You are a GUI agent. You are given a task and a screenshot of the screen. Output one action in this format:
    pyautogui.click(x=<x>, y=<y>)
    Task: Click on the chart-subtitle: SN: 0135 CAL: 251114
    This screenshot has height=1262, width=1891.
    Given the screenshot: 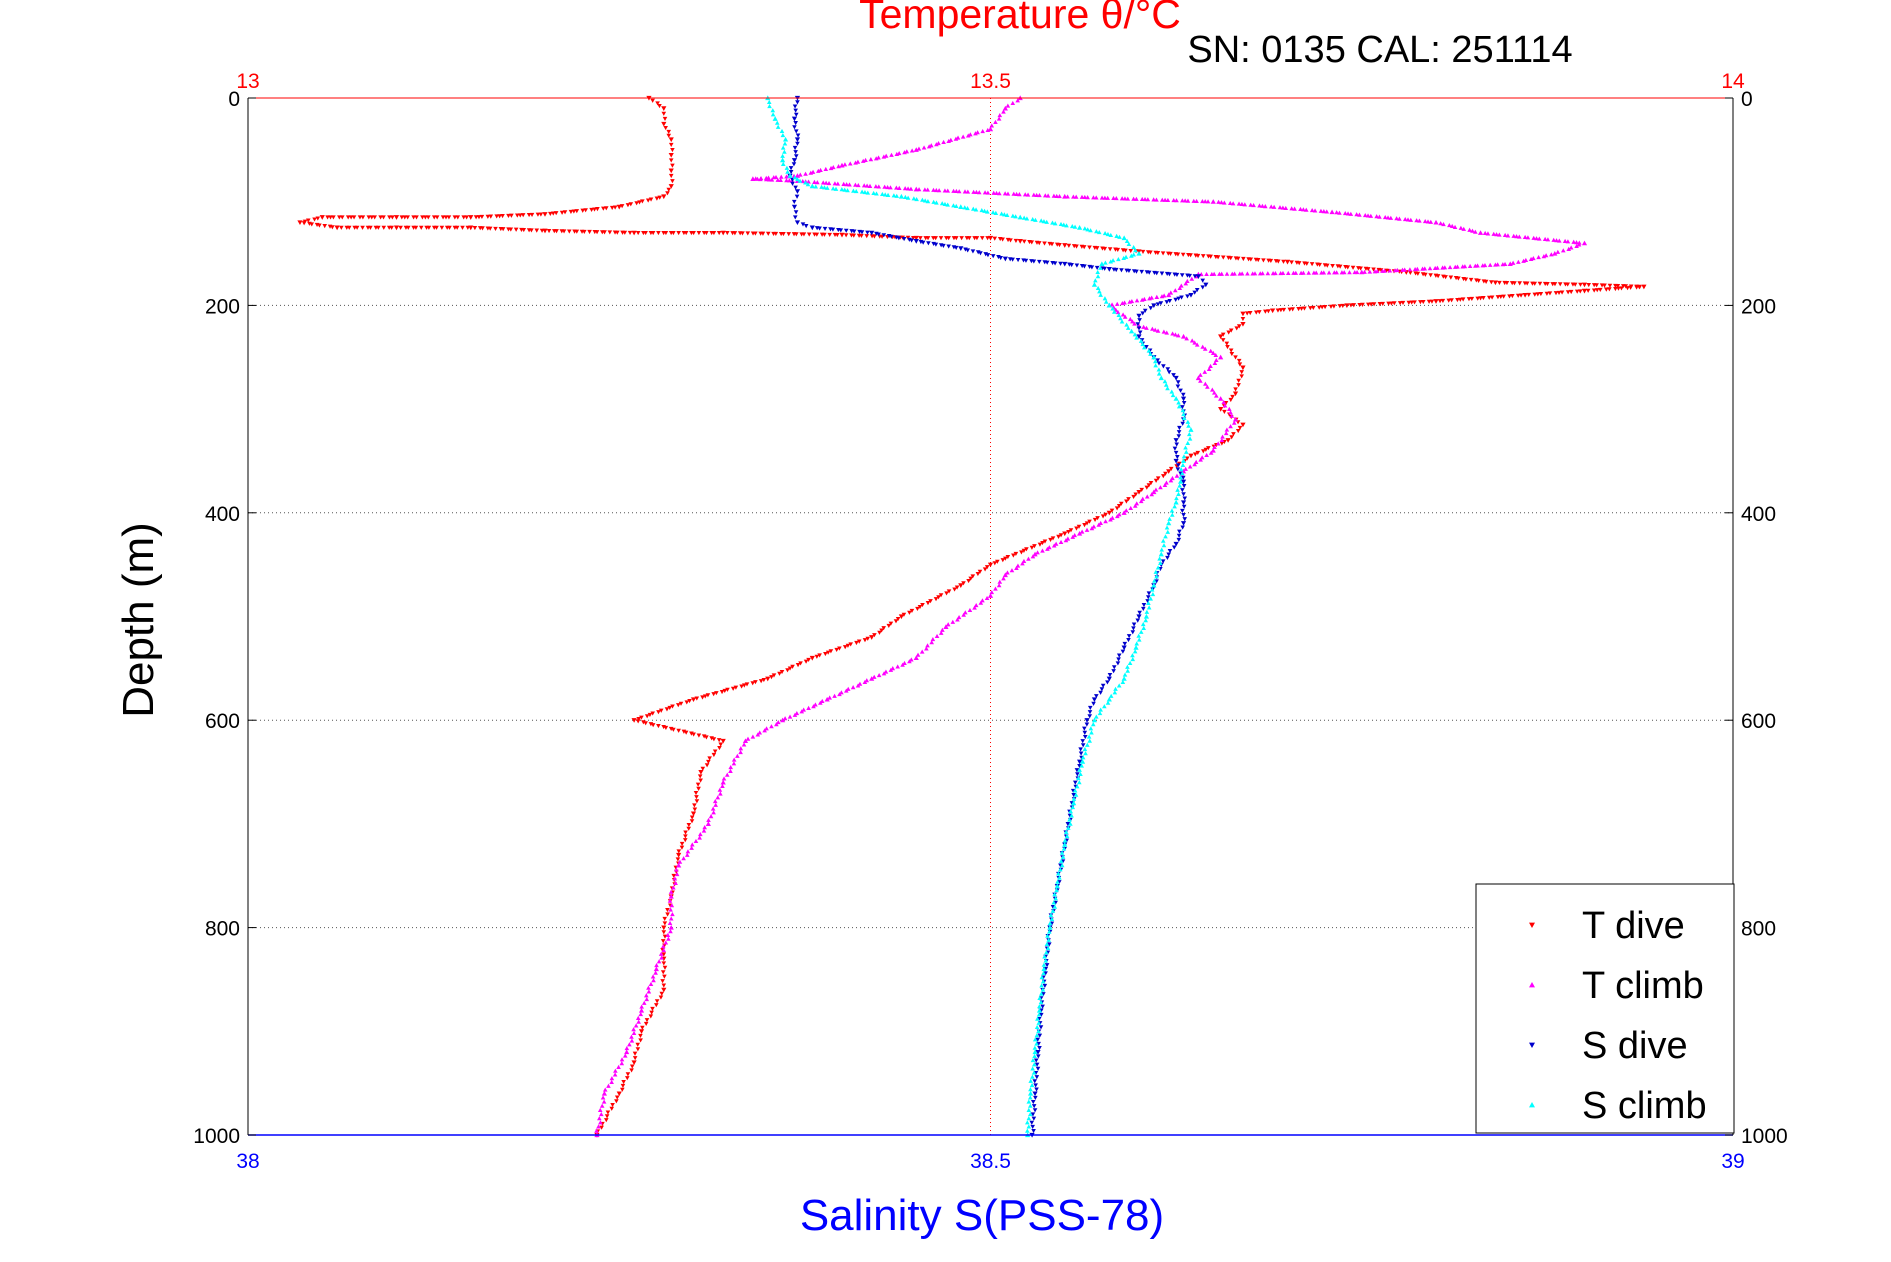 What is the action you would take?
    pyautogui.click(x=1379, y=50)
    